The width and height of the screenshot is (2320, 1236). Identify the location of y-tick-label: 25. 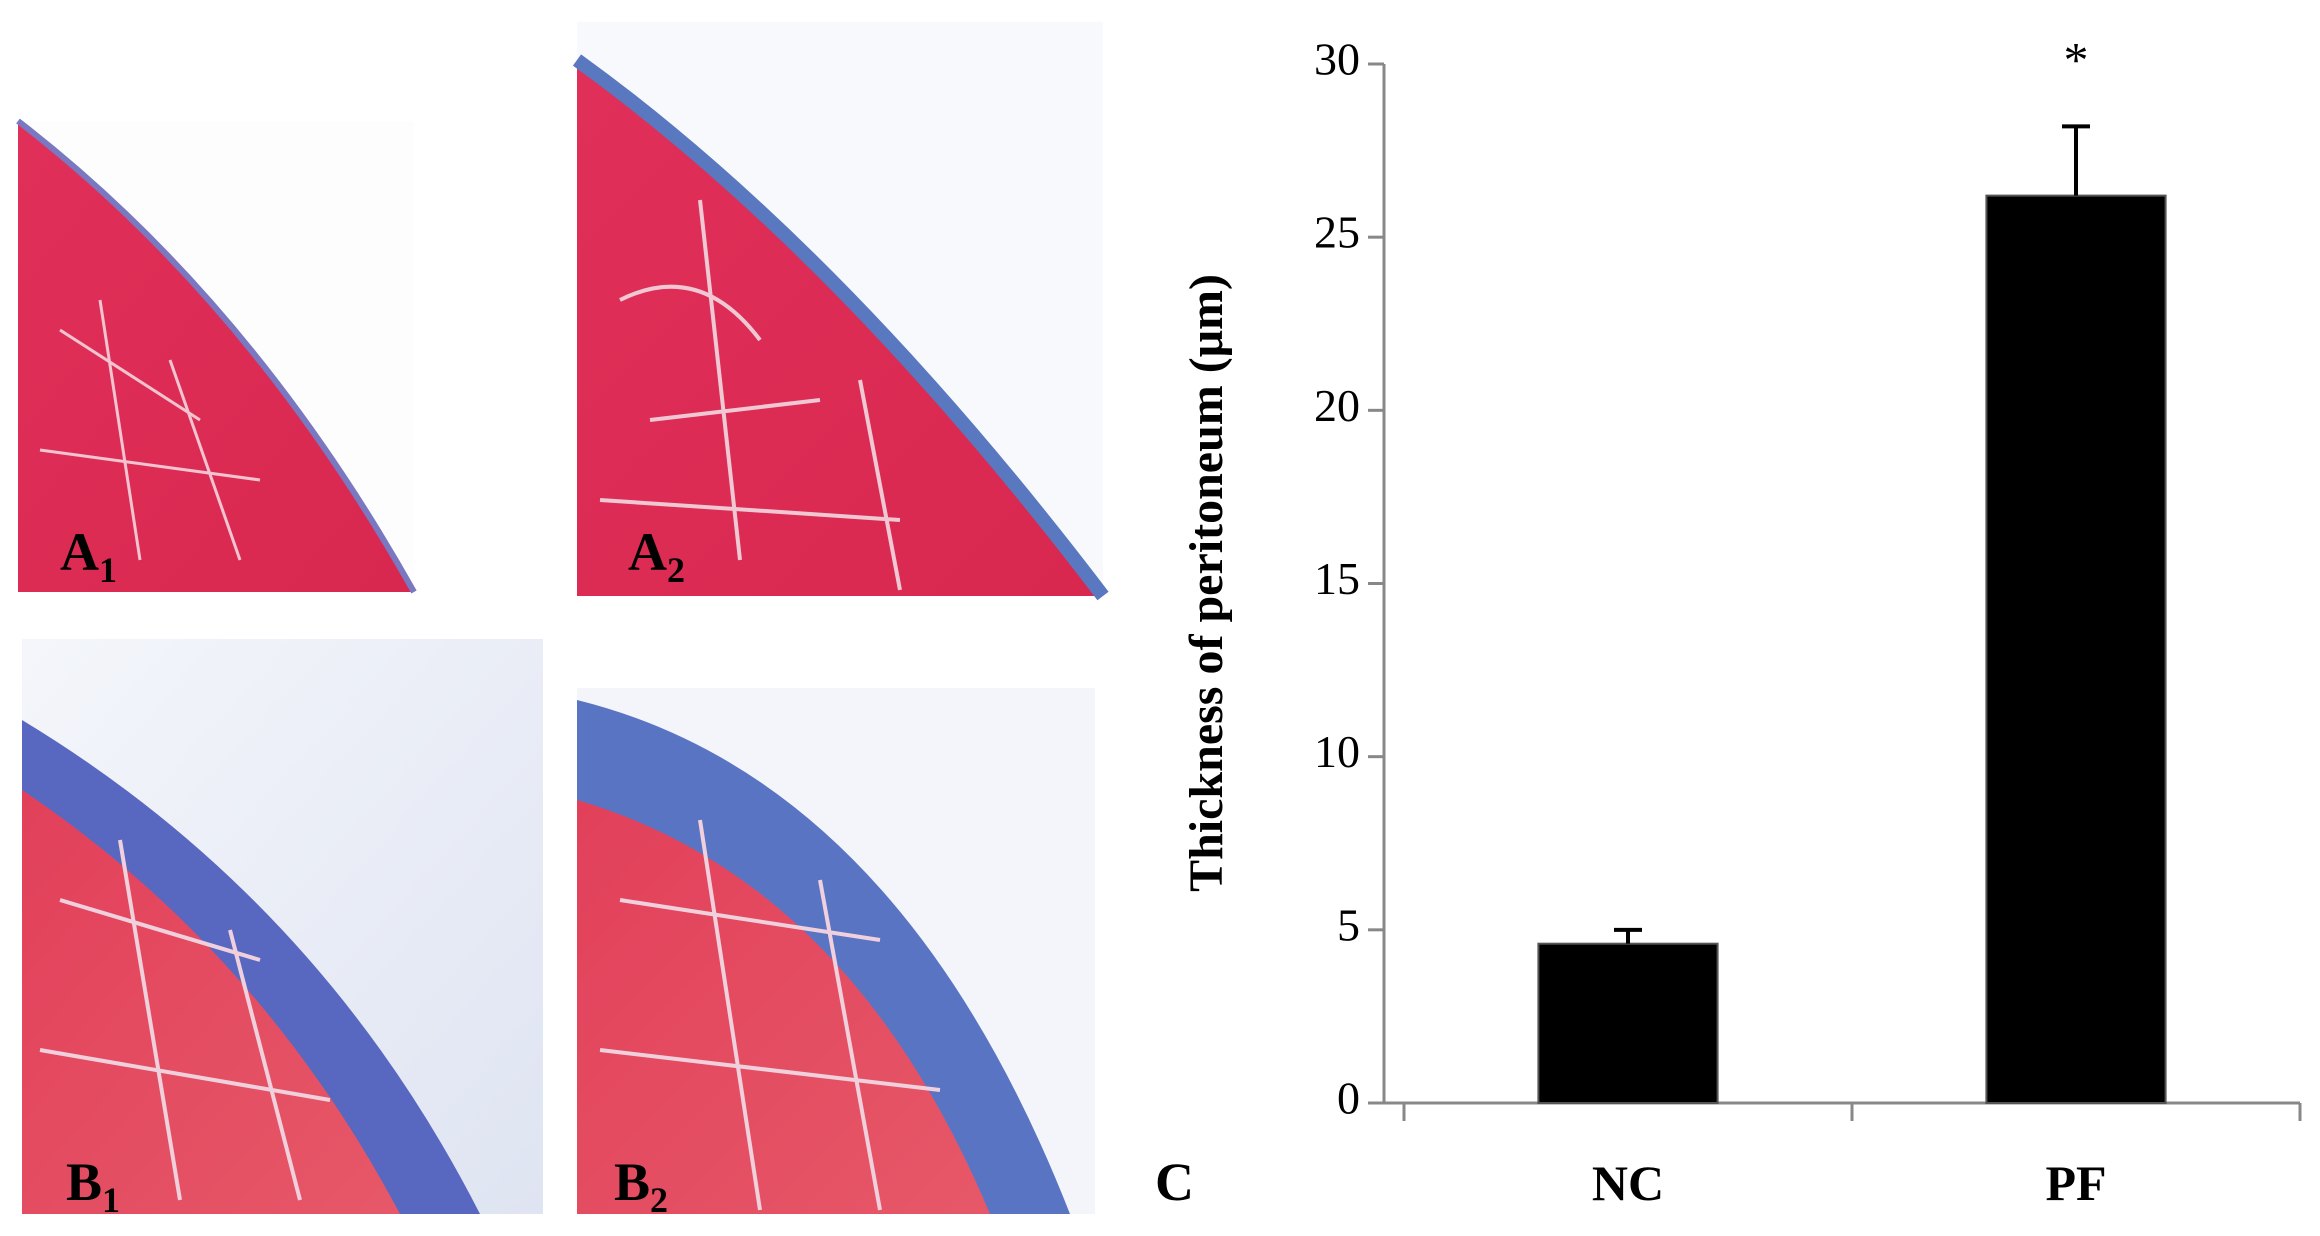
(1337, 232).